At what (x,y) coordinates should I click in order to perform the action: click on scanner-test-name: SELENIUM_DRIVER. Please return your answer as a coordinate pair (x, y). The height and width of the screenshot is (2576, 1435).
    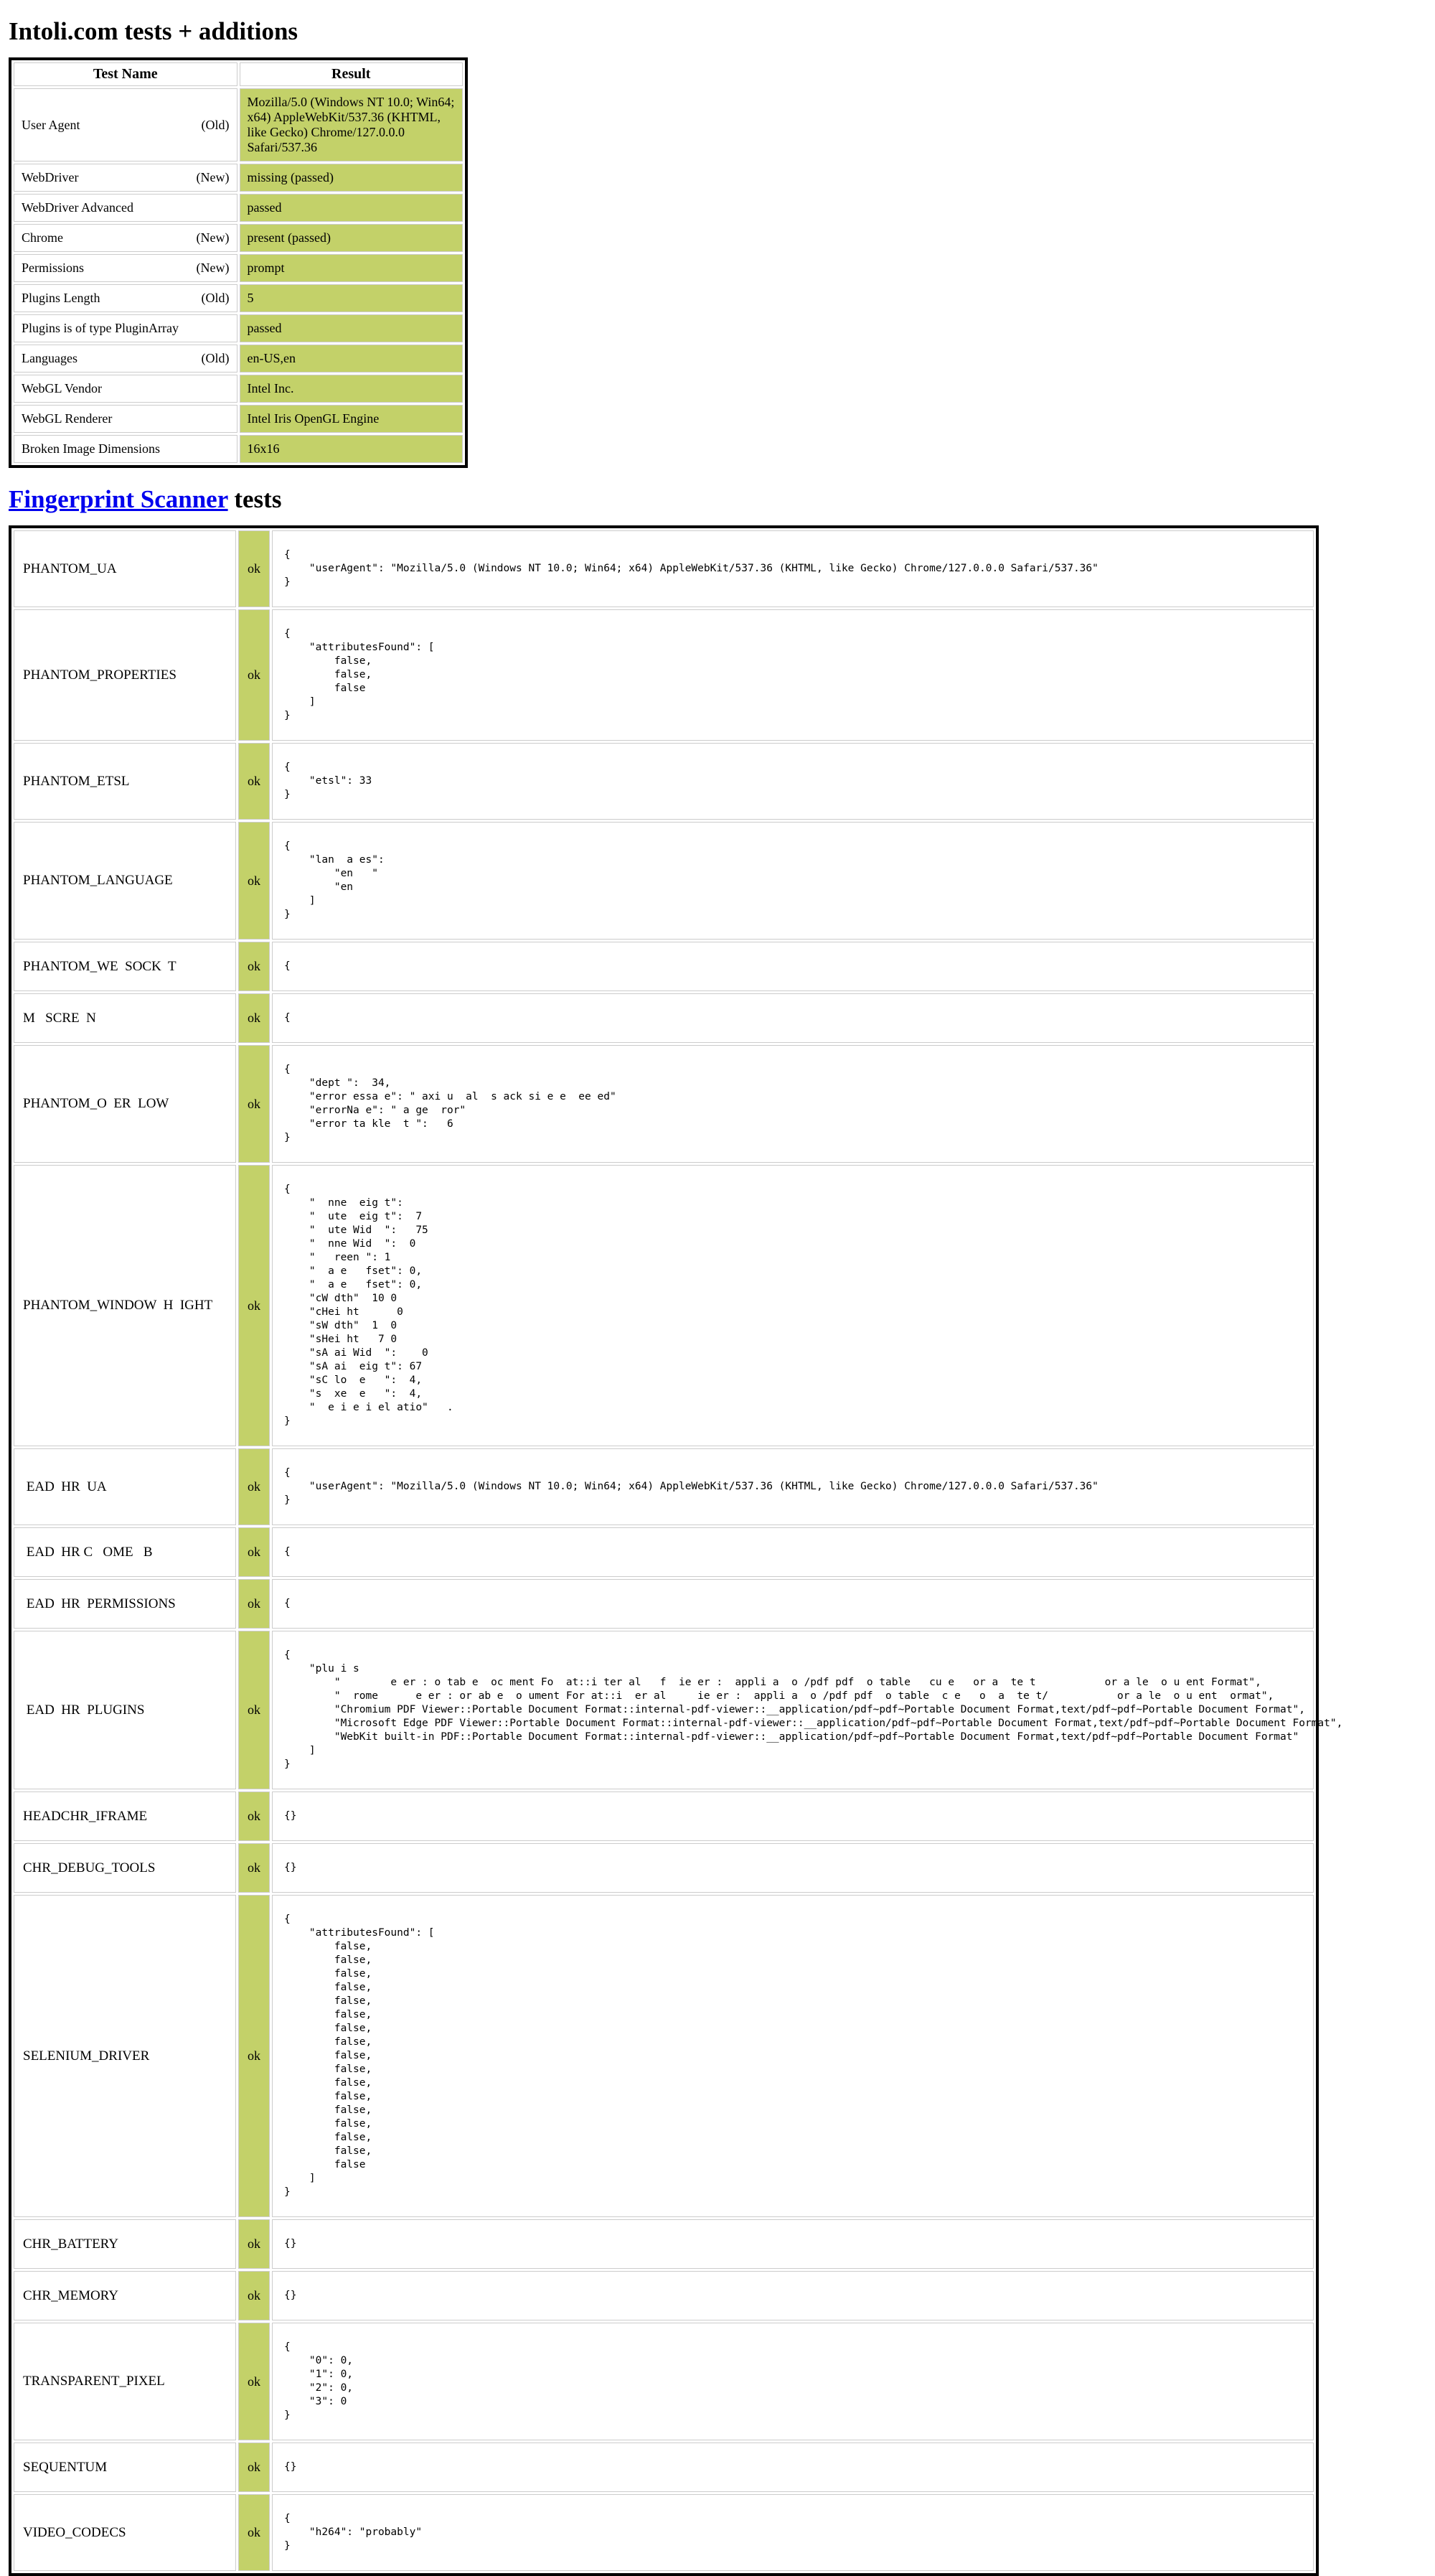
    Looking at the image, I should click on (125, 2056).